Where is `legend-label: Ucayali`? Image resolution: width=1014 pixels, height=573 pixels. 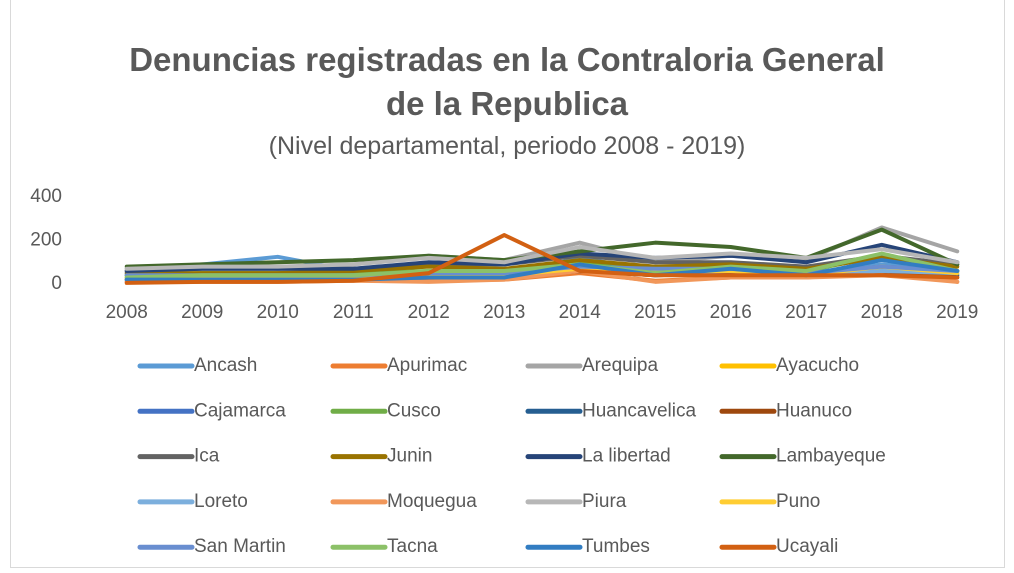 legend-label: Ucayali is located at coordinates (807, 546).